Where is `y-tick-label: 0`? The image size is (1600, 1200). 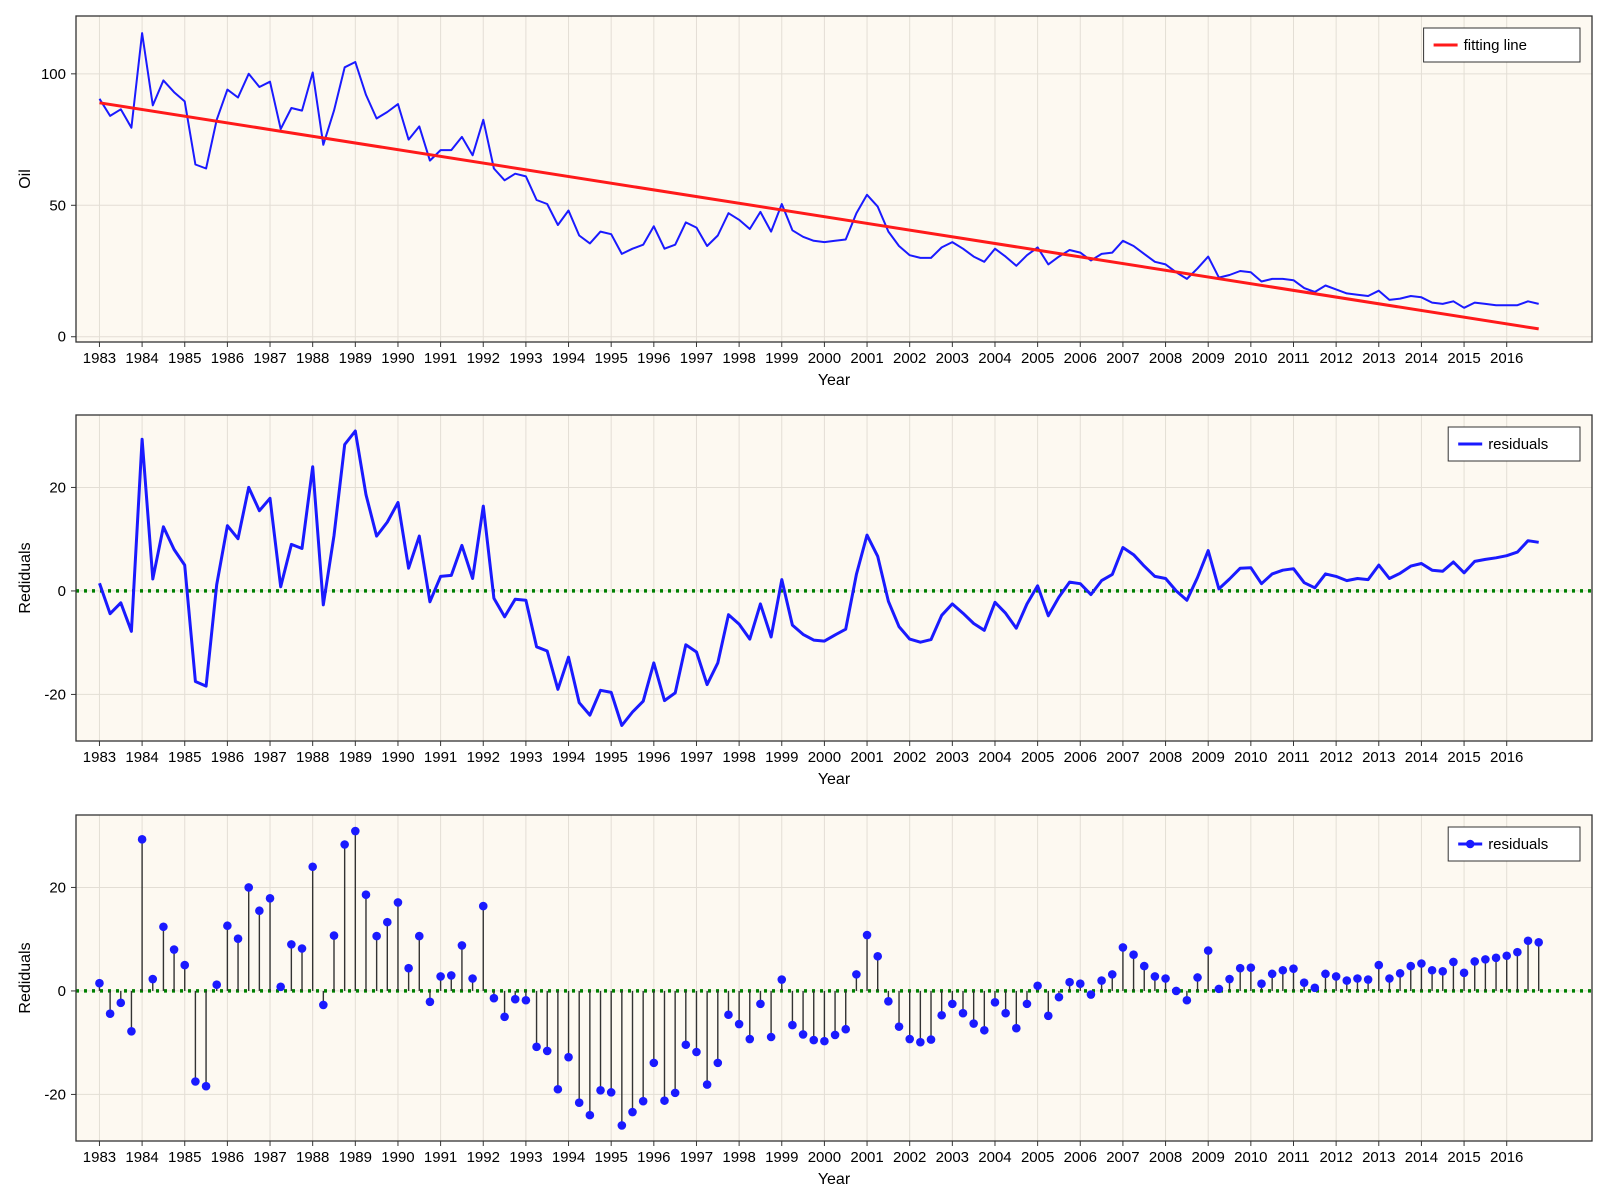
y-tick-label: 0 is located at coordinates (62, 591).